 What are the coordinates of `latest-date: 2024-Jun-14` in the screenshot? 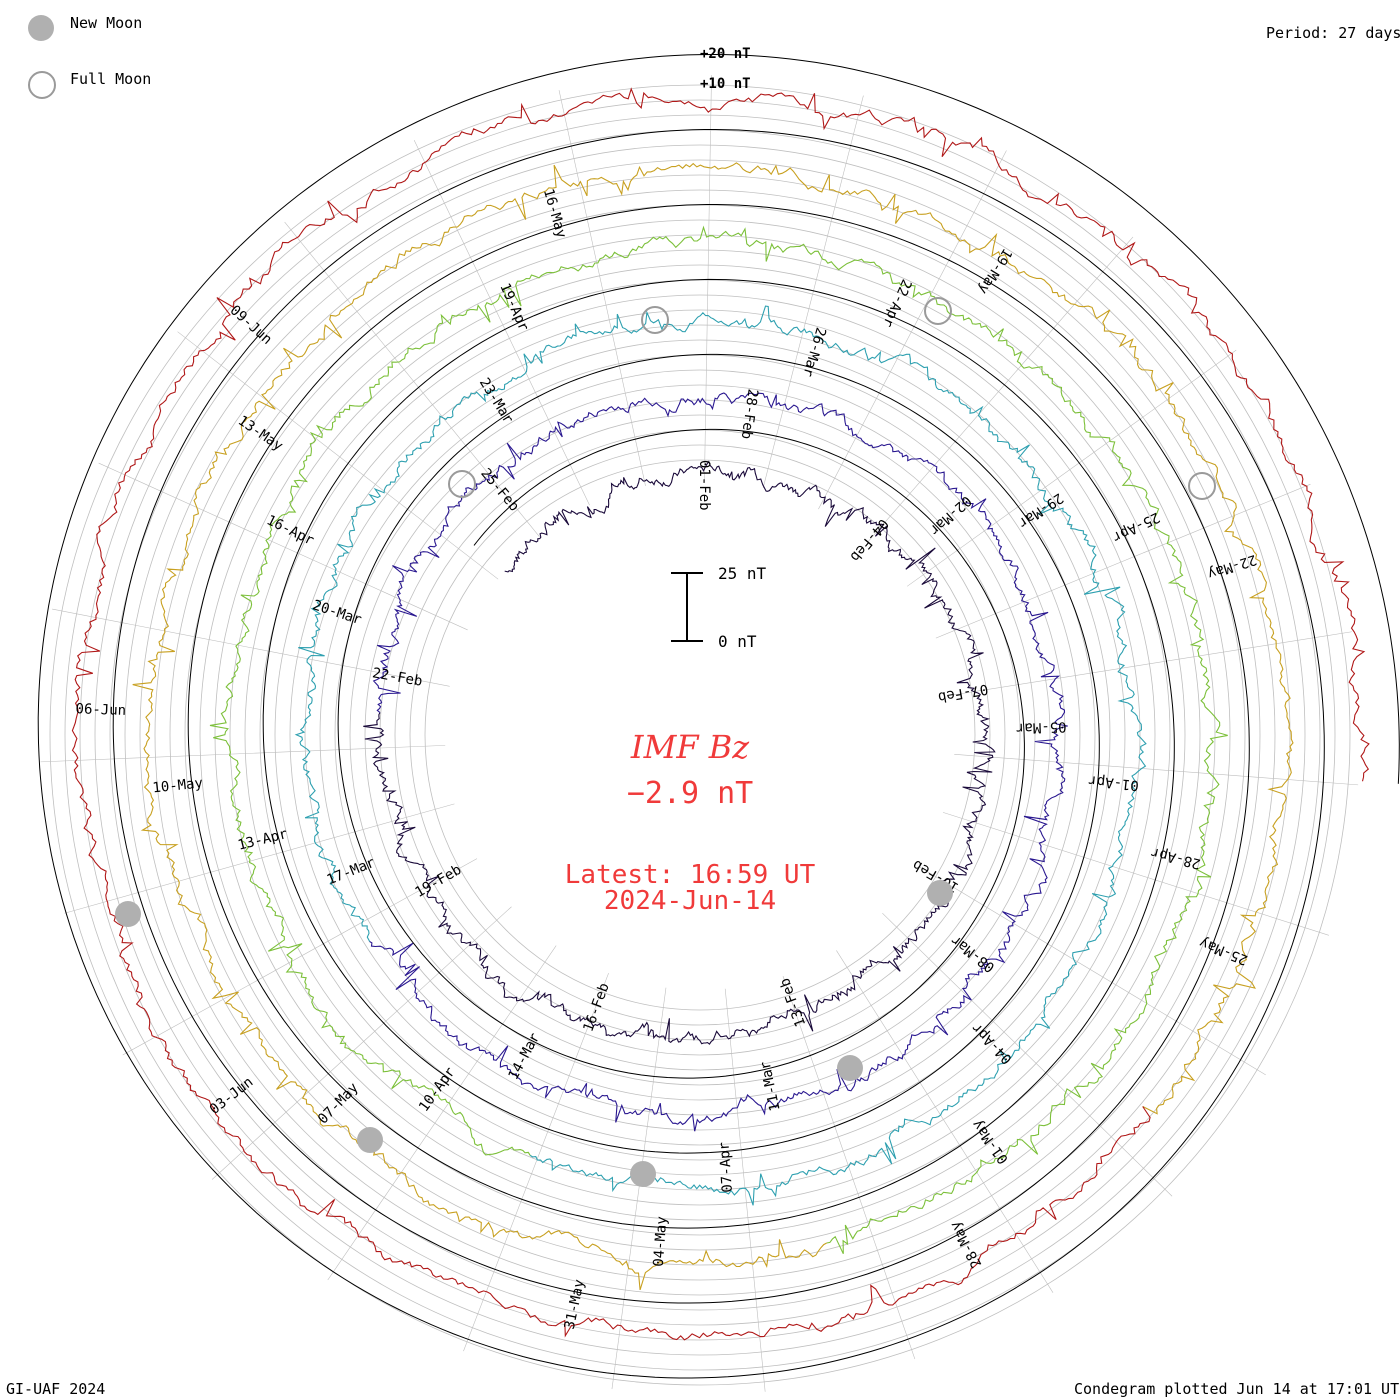 It's located at (690, 901).